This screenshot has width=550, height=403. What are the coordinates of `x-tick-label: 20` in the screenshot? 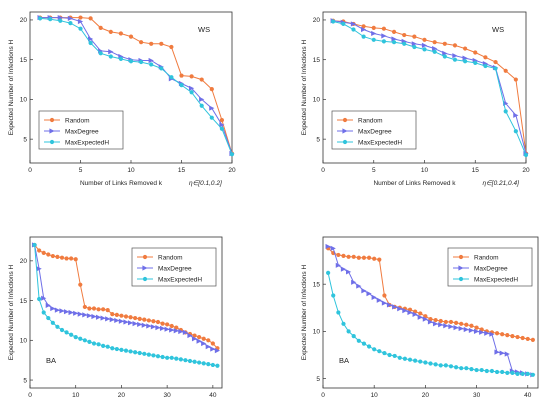 It's located at (232, 170).